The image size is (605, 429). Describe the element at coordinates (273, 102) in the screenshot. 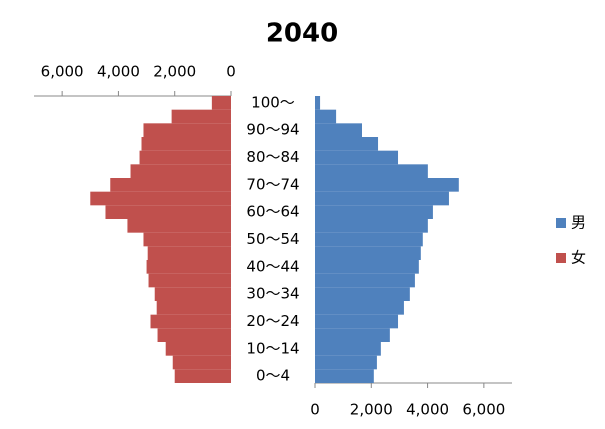

I see `category-label: 100～` at that location.